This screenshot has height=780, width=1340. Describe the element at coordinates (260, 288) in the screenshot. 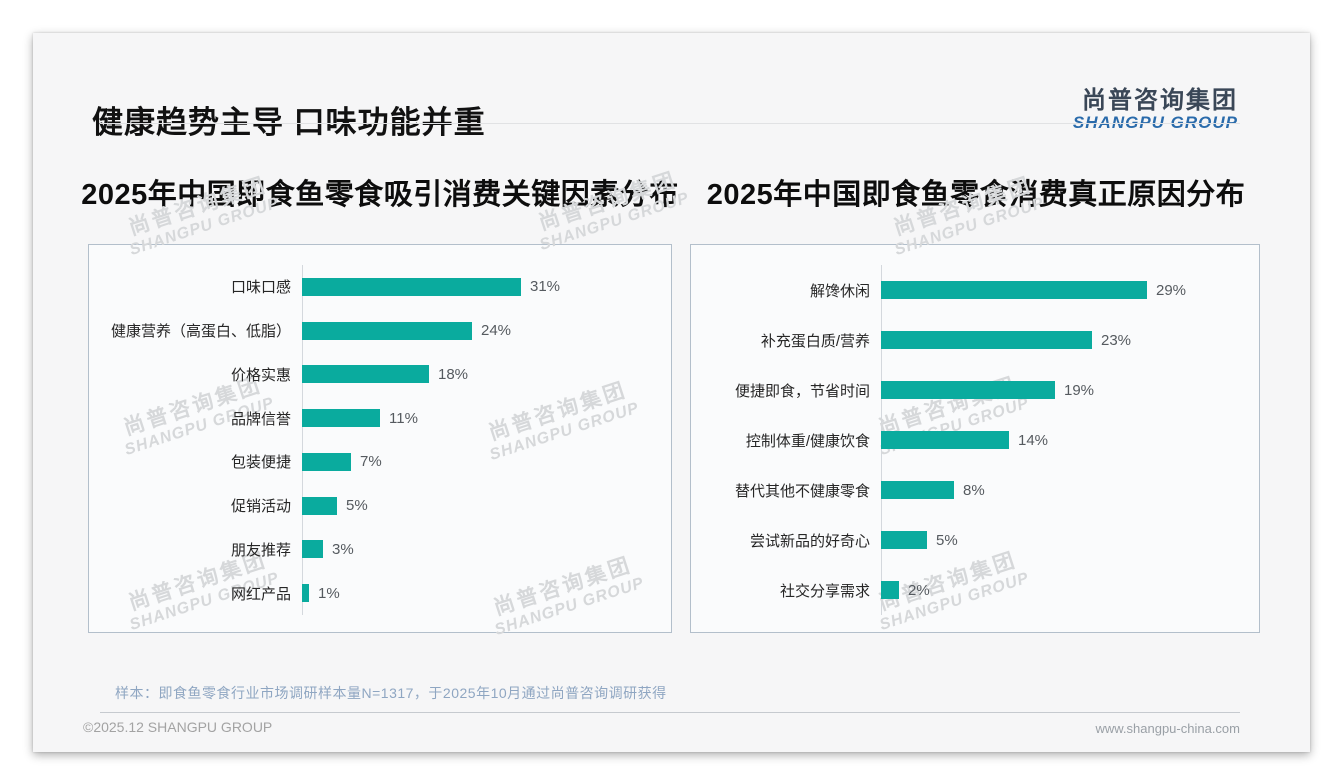

I see `bar-category-label: 口味口感` at that location.